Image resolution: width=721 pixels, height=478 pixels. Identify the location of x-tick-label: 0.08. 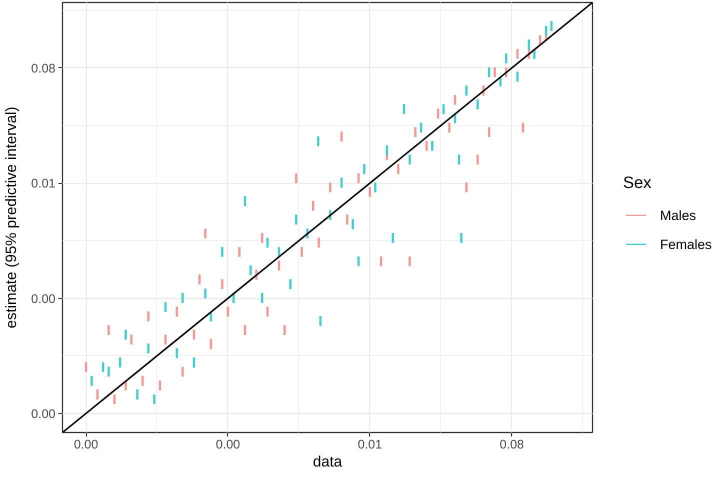
(512, 445).